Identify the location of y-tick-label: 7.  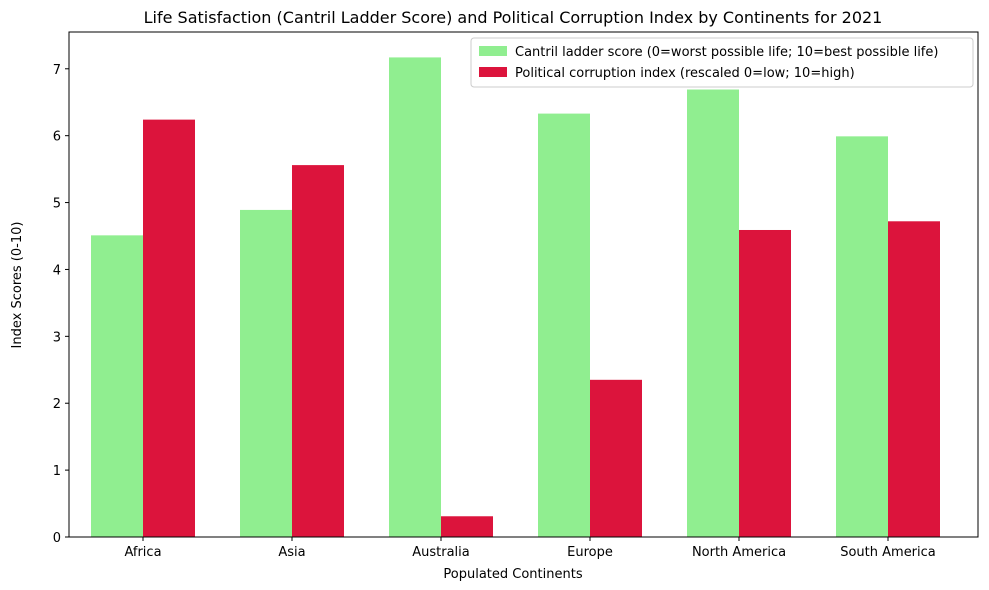
(57, 70).